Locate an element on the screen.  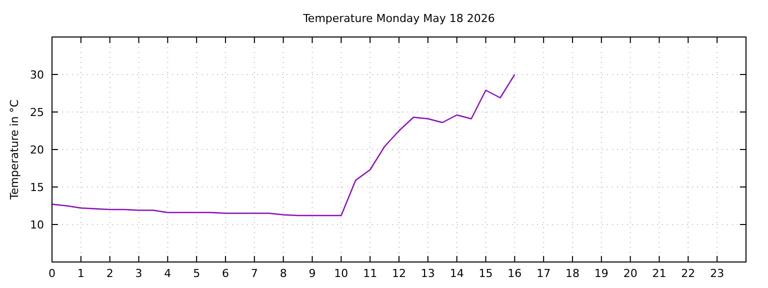
y-tick-label: 15 is located at coordinates (37, 187).